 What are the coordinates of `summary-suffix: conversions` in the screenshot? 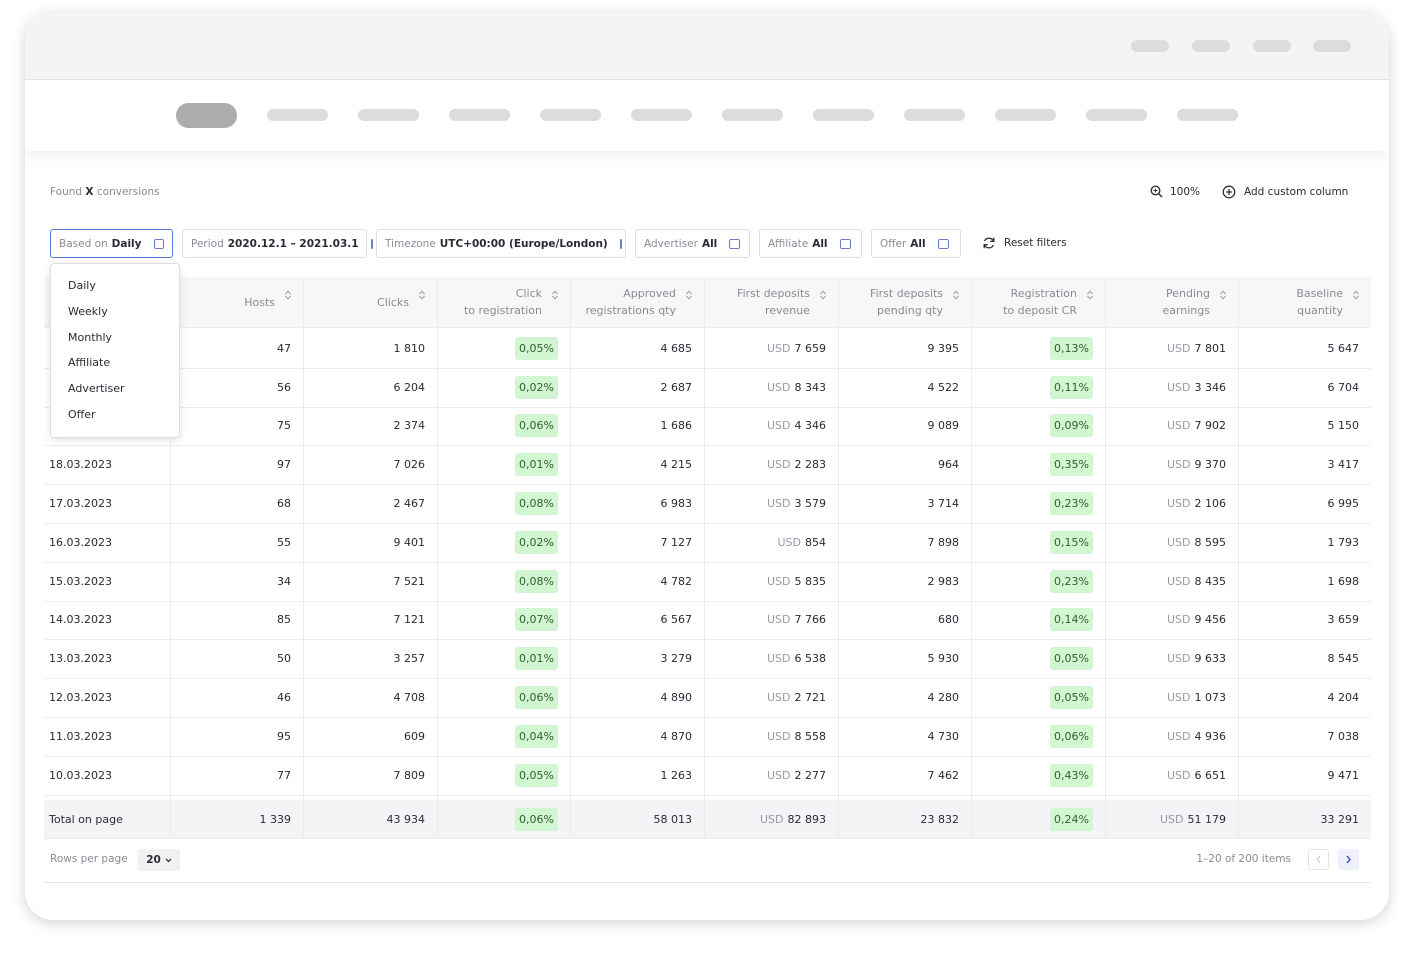 It's located at (128, 192).